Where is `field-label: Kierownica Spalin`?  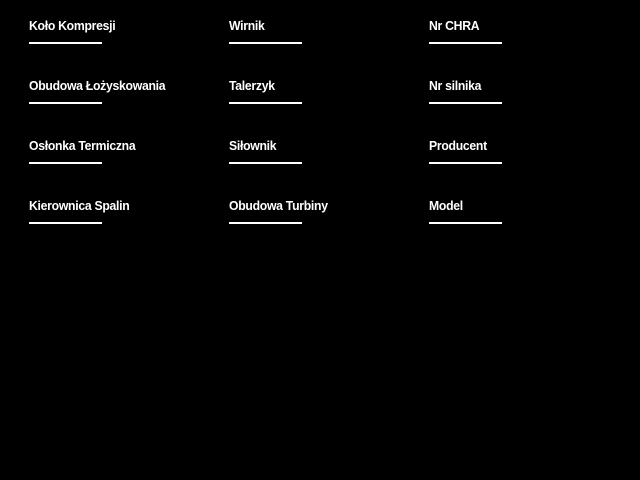
field-label: Kierownica Spalin is located at coordinates (79, 205).